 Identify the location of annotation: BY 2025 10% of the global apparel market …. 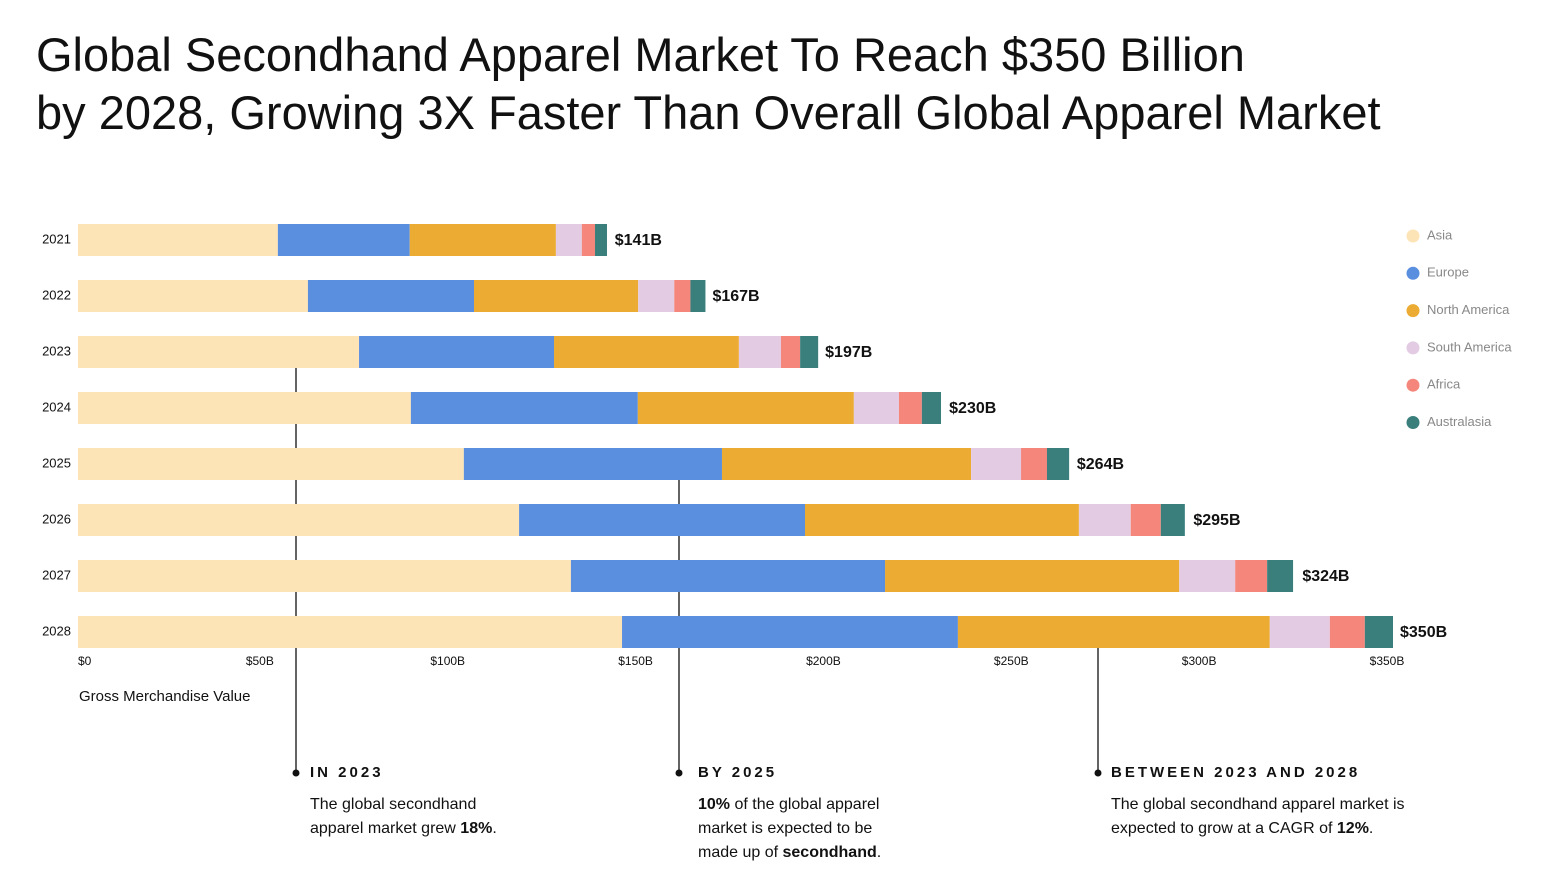
(798, 814).